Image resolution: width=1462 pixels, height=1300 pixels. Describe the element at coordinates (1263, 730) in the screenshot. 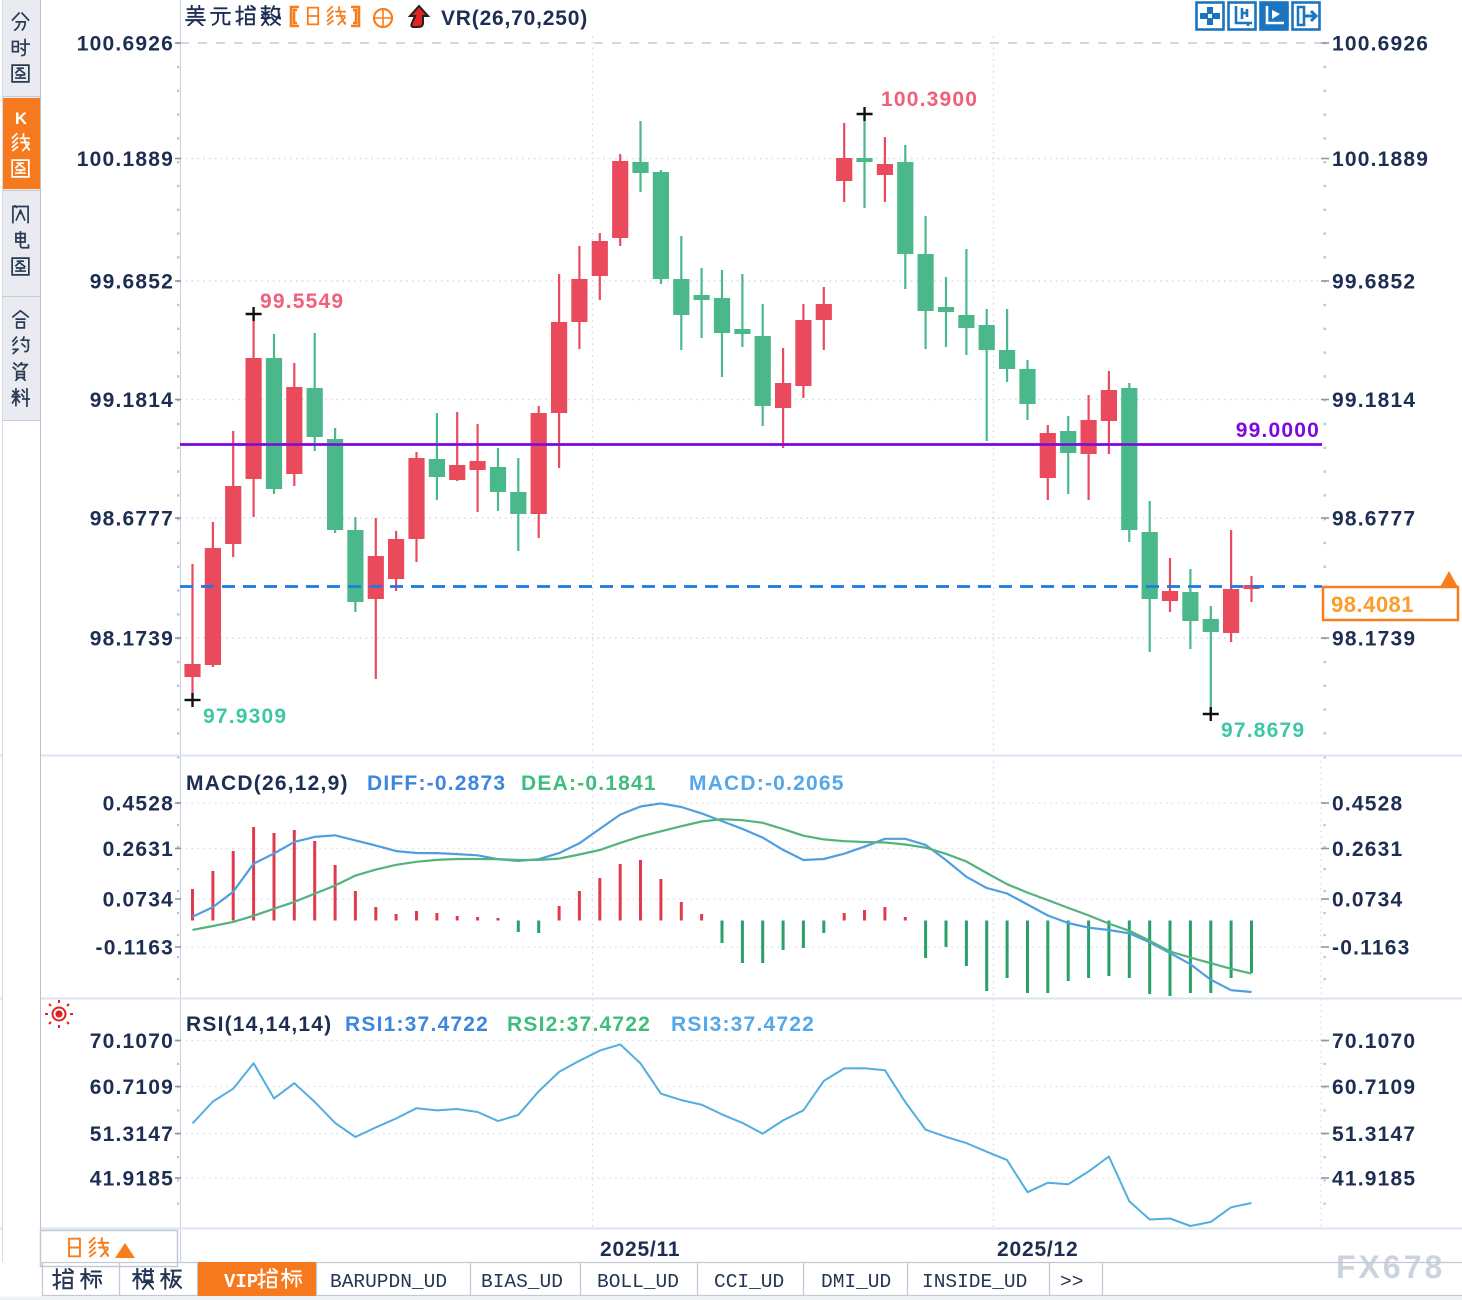

I see `svg-text: 97.8679` at that location.